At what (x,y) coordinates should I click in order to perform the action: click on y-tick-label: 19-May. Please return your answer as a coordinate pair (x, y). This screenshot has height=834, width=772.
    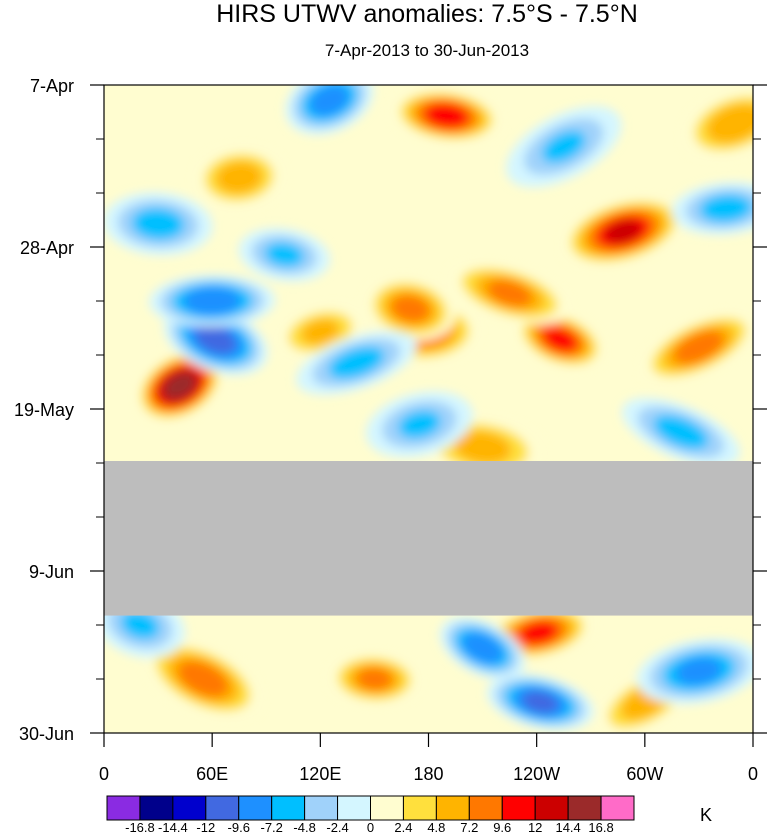
    Looking at the image, I should click on (44, 410).